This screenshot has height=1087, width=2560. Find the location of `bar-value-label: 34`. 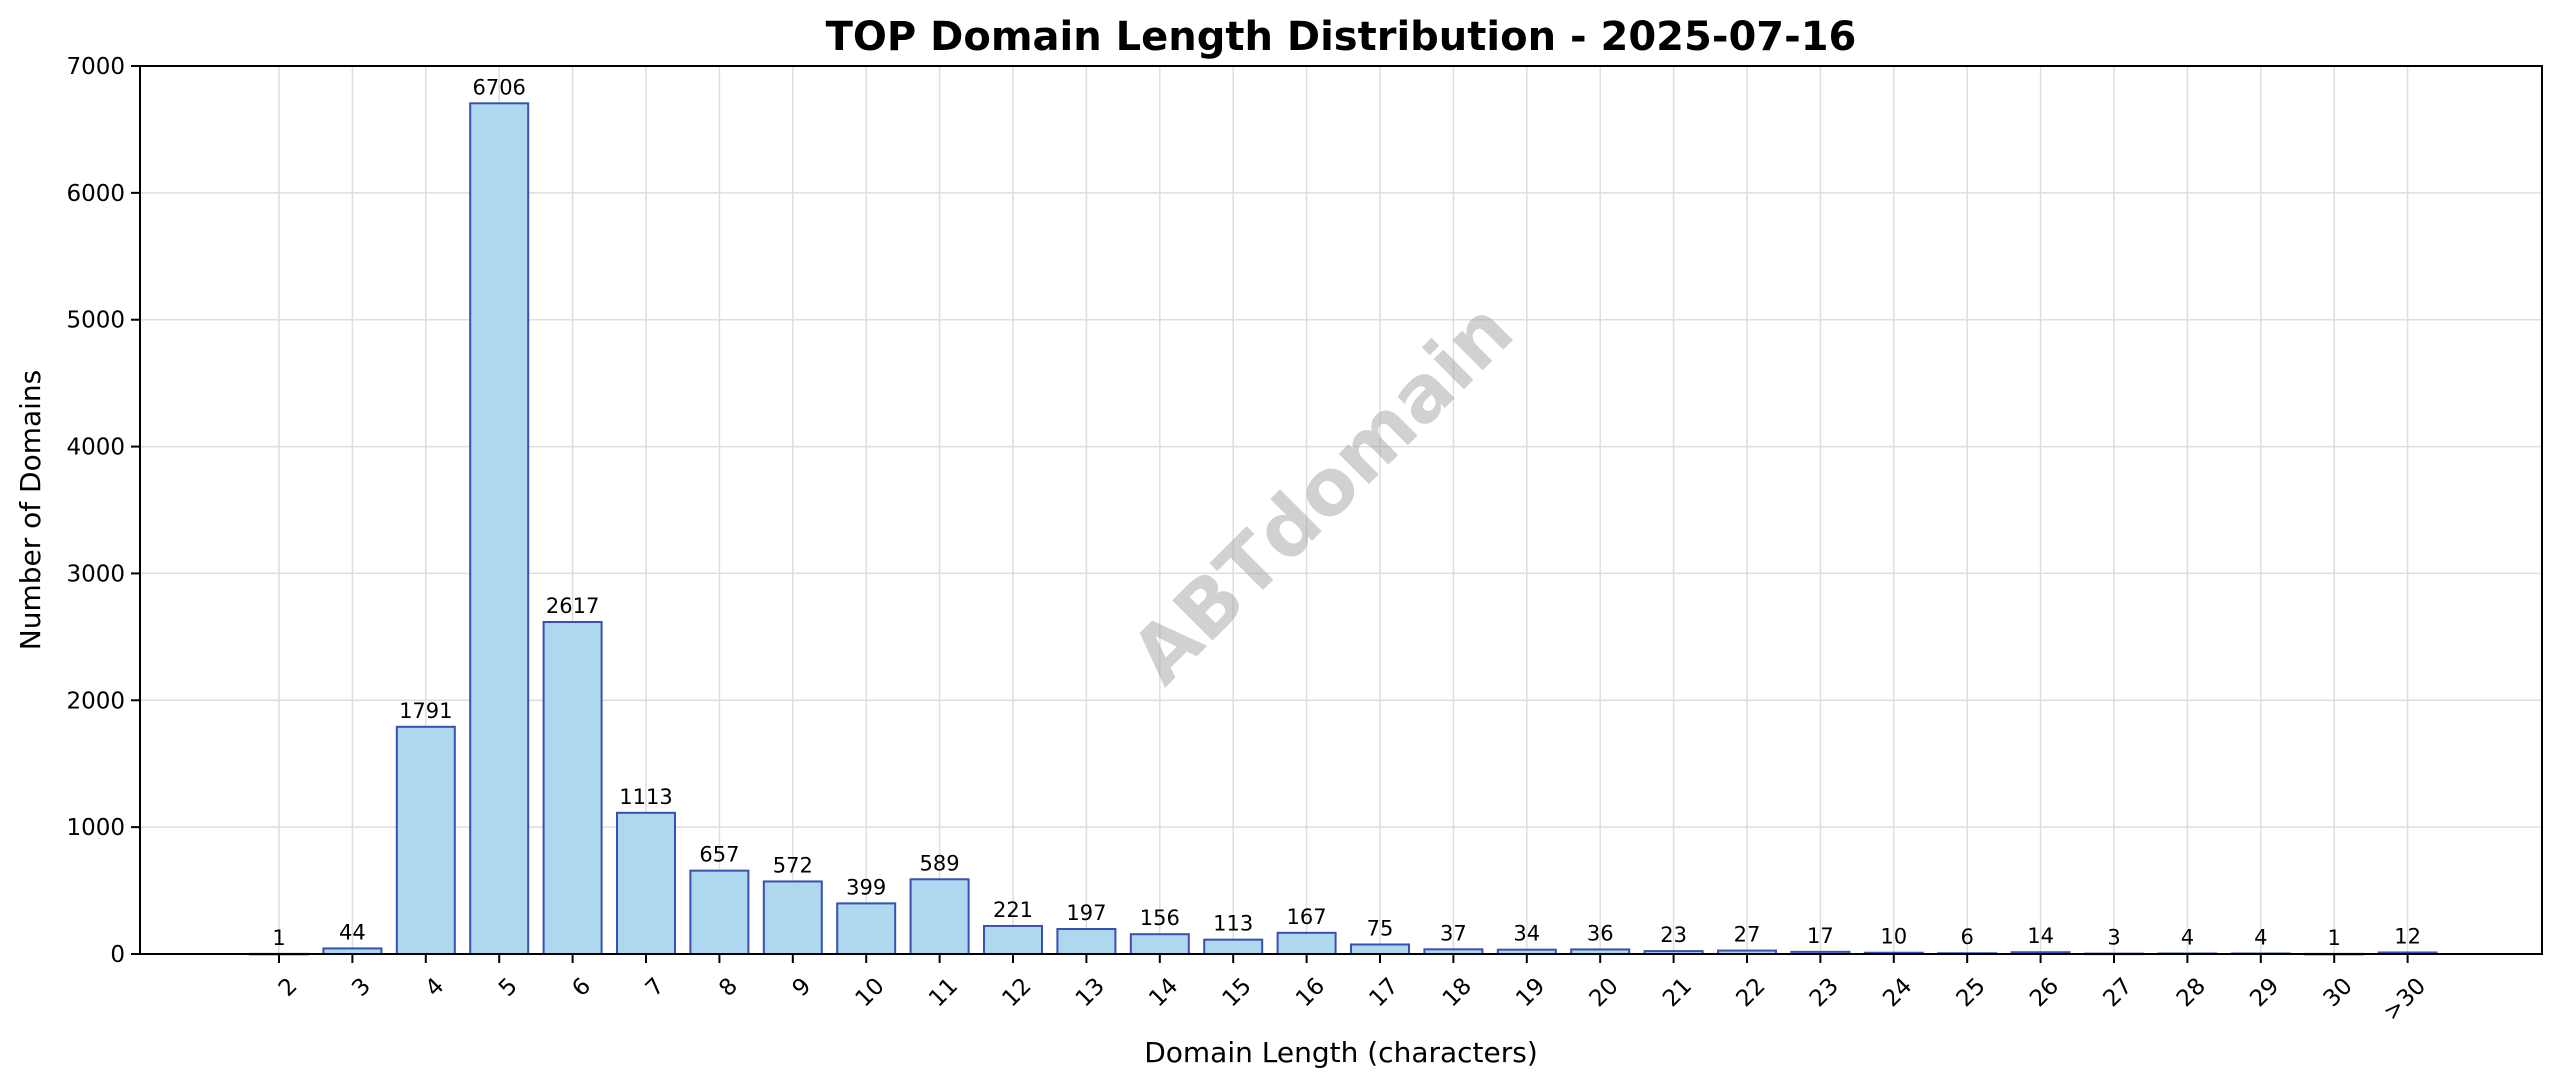

bar-value-label: 34 is located at coordinates (1526, 934).